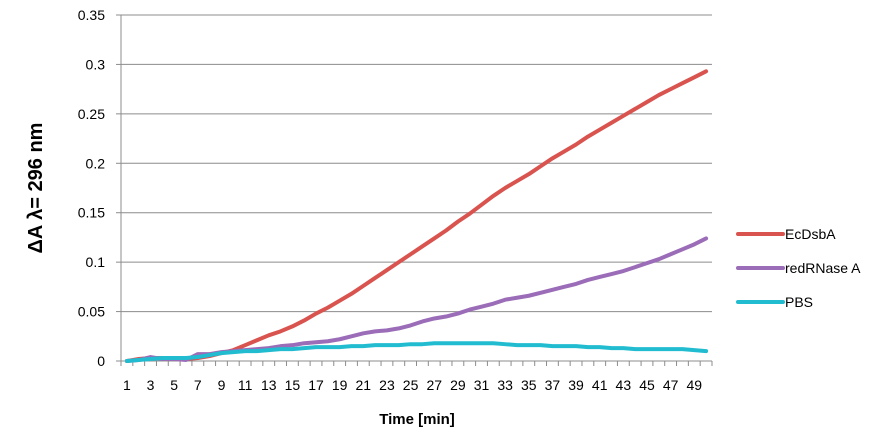 The height and width of the screenshot is (443, 896). What do you see at coordinates (529, 385) in the screenshot?
I see `x-tick-label: 35` at bounding box center [529, 385].